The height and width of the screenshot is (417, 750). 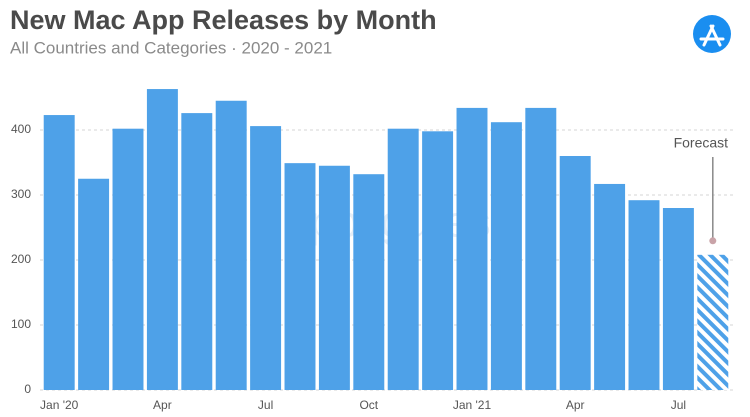 What do you see at coordinates (21, 259) in the screenshot?
I see `y-tick-label: 200` at bounding box center [21, 259].